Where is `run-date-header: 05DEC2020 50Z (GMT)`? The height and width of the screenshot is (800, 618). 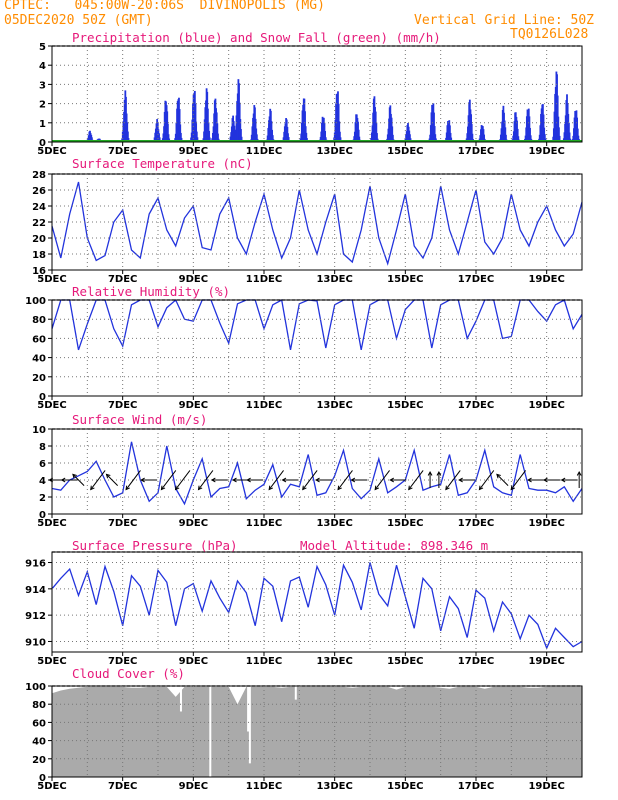 run-date-header: 05DEC2020 50Z (GMT) is located at coordinates (78, 20).